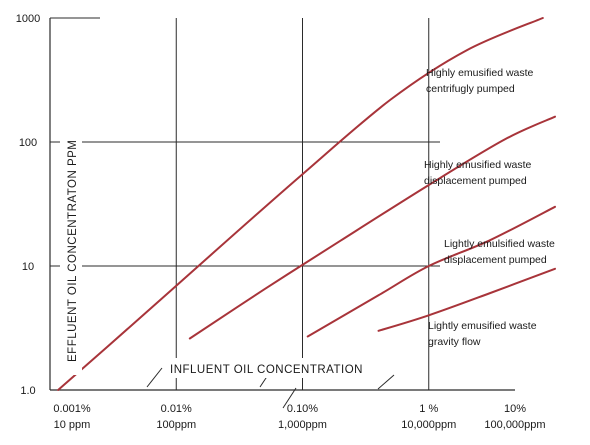 The image size is (590, 445). What do you see at coordinates (302, 409) in the screenshot?
I see `x-tick-label-pct: 0.10%` at bounding box center [302, 409].